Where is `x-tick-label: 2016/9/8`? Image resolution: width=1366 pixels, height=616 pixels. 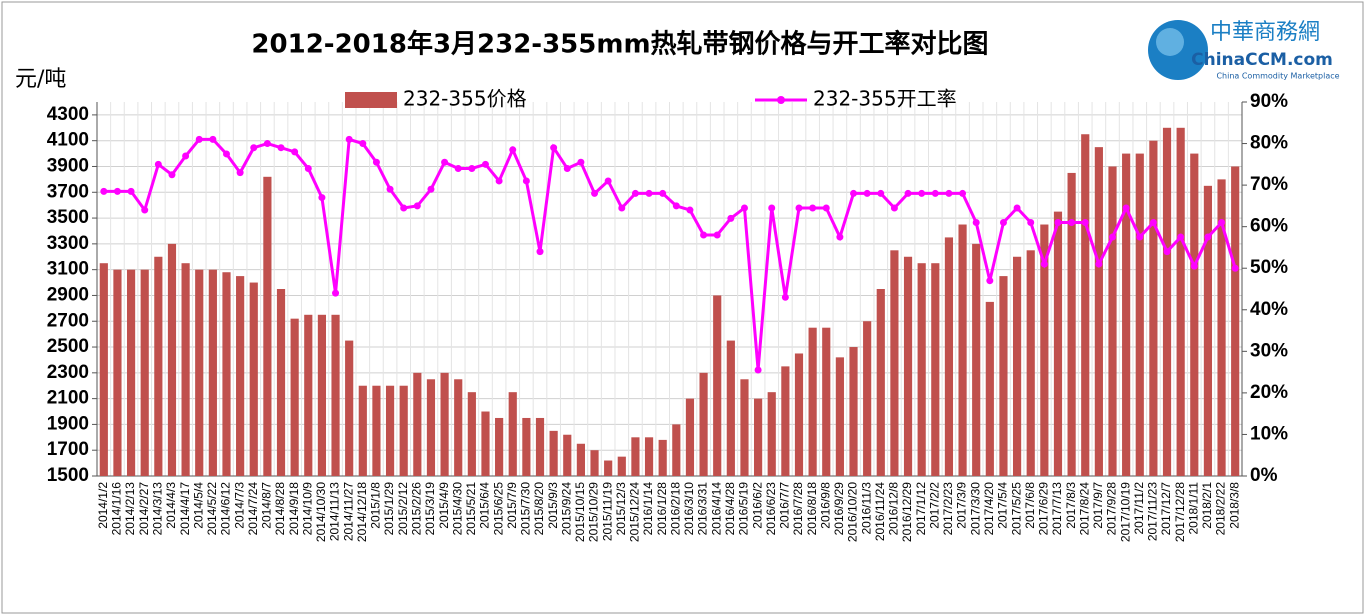
x-tick-label: 2016/9/8 is located at coordinates (825, 505).